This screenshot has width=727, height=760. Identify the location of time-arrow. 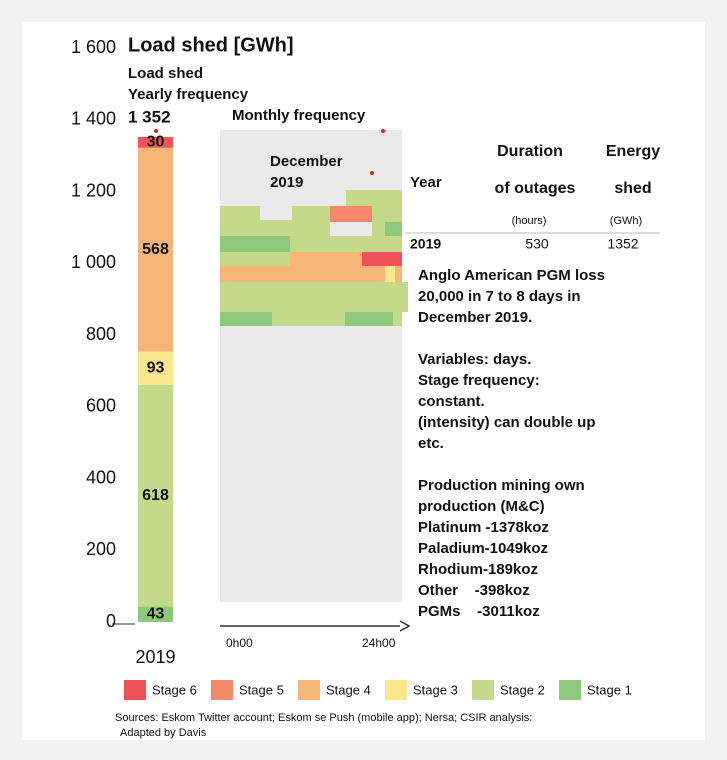
(405, 626).